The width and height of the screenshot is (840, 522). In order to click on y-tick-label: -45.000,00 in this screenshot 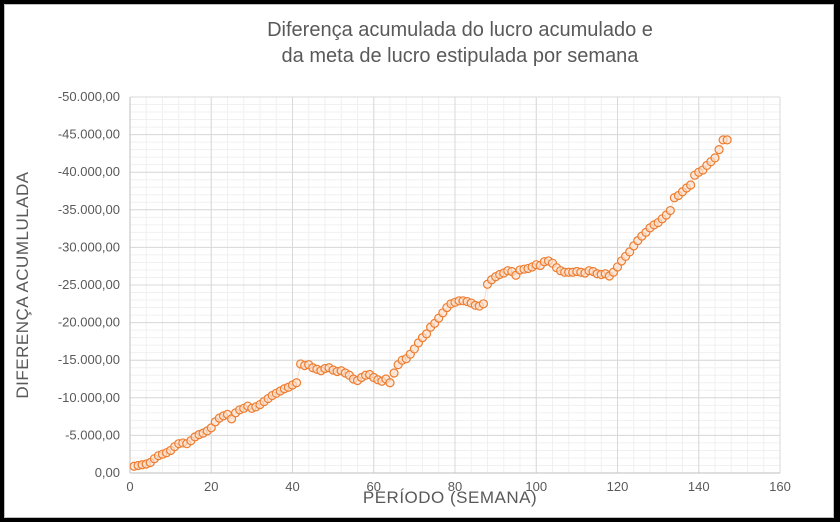, I will do `click(89, 134)`.